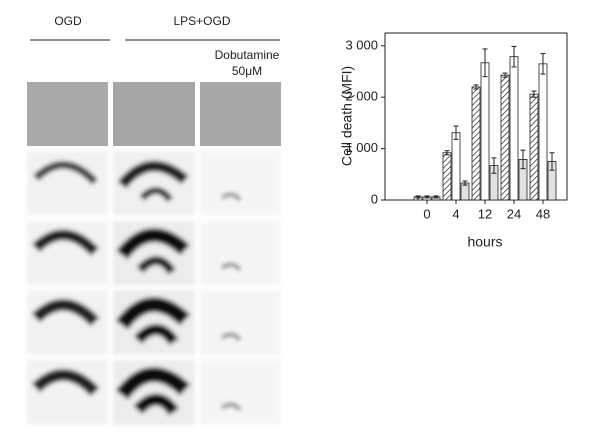 This screenshot has height=443, width=600. What do you see at coordinates (347, 116) in the screenshot?
I see `y-axis-label: Cell death (MFI)` at bounding box center [347, 116].